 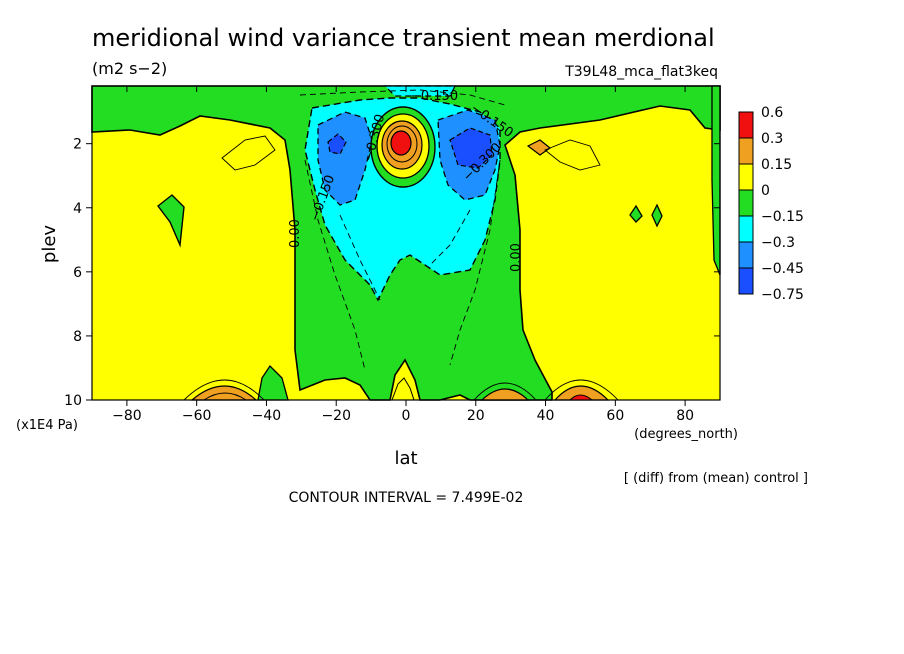 What do you see at coordinates (546, 416) in the screenshot?
I see `x-tick-label: 40` at bounding box center [546, 416].